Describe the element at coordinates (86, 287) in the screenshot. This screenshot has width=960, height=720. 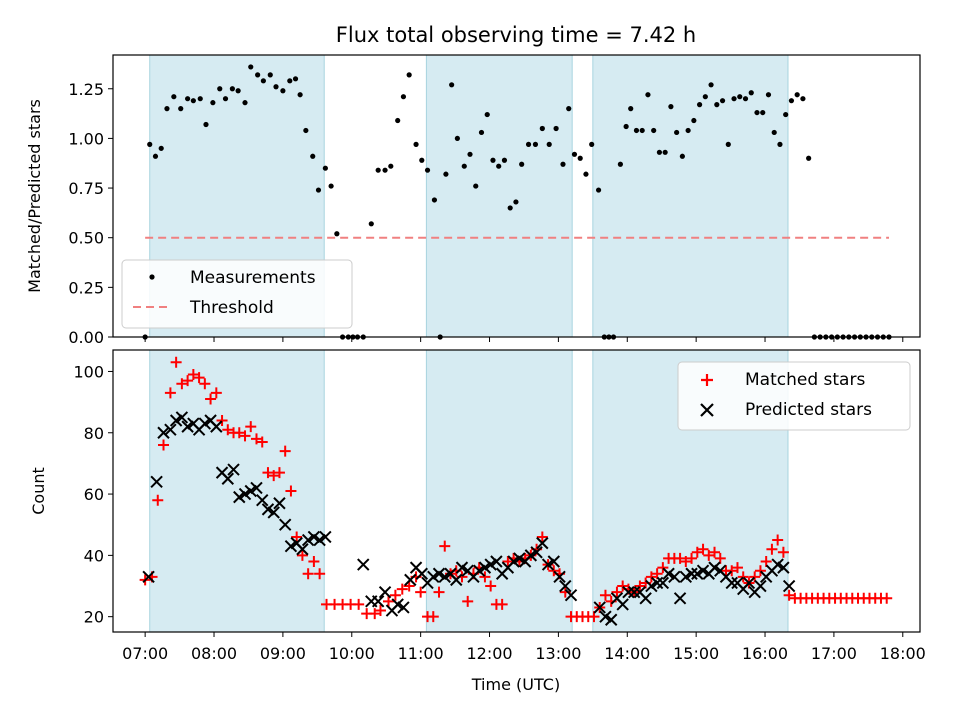
I see `y-tick-label: 0.25` at that location.